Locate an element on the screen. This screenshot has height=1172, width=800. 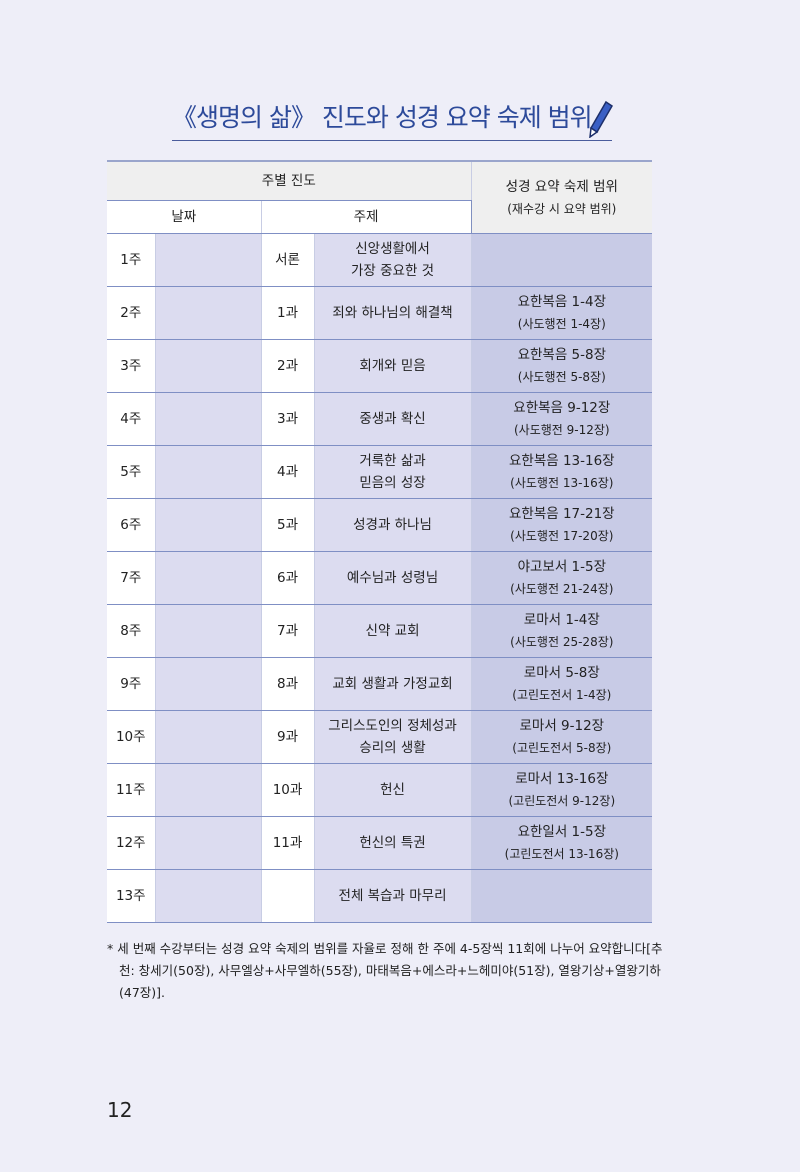
lesson-cell: 서론 is located at coordinates (287, 260).